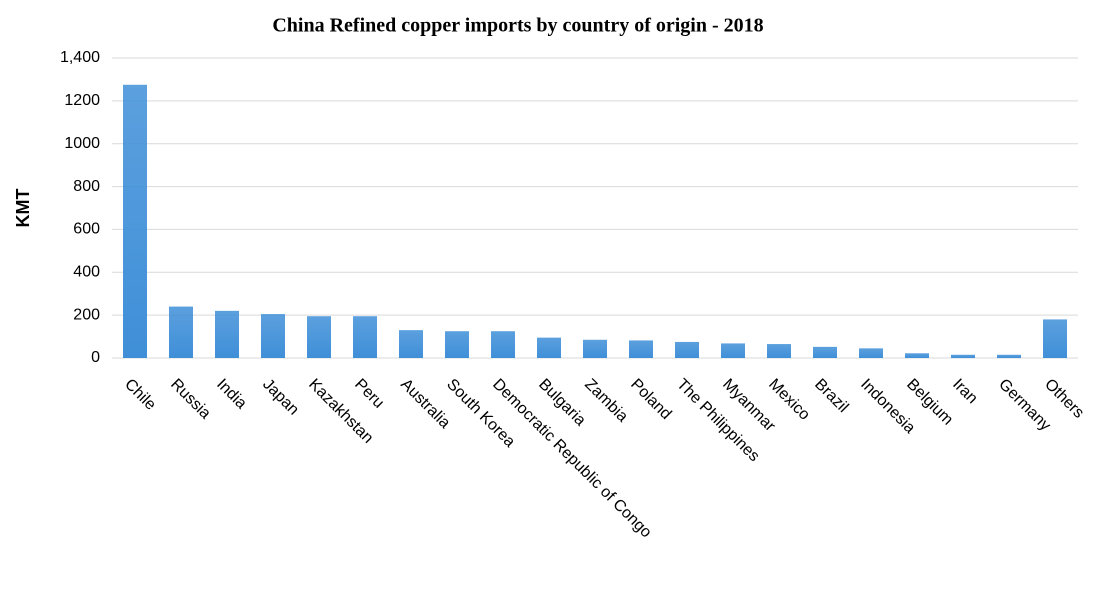 The image size is (1104, 589). What do you see at coordinates (965, 392) in the screenshot?
I see `x-tick-label: Iran` at bounding box center [965, 392].